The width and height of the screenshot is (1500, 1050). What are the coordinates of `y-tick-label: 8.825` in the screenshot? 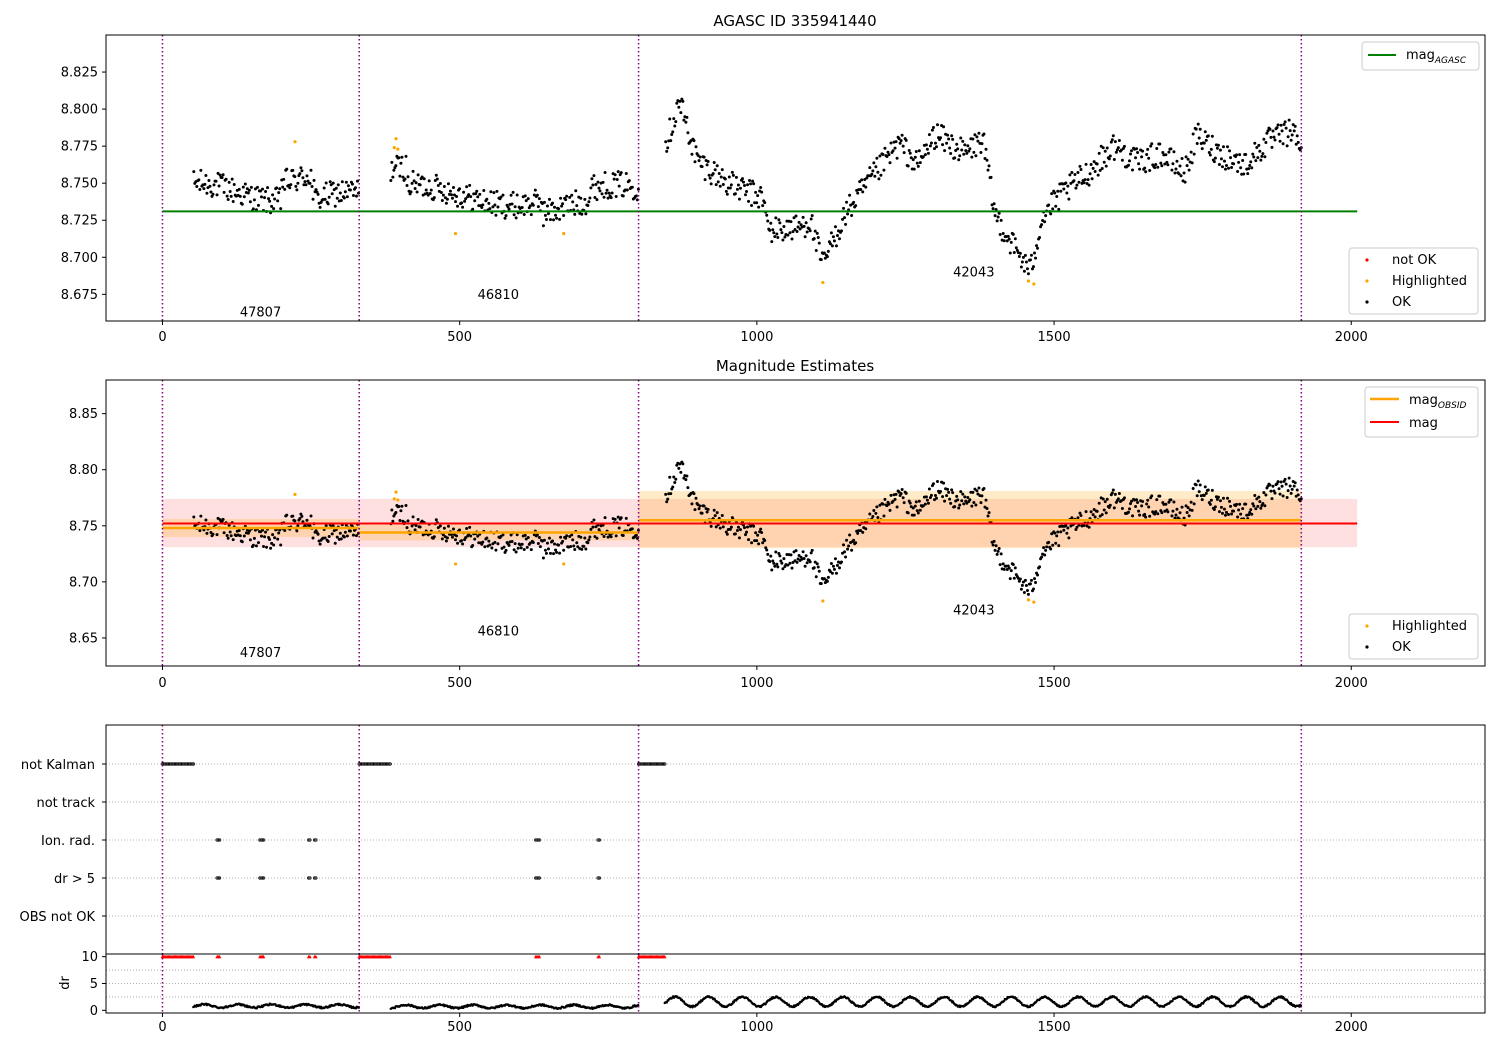 It's located at (79, 73).